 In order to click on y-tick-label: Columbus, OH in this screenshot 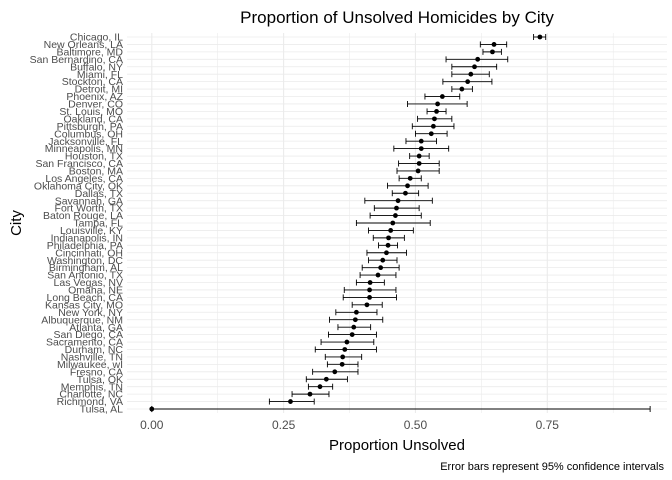, I will do `click(88, 134)`.